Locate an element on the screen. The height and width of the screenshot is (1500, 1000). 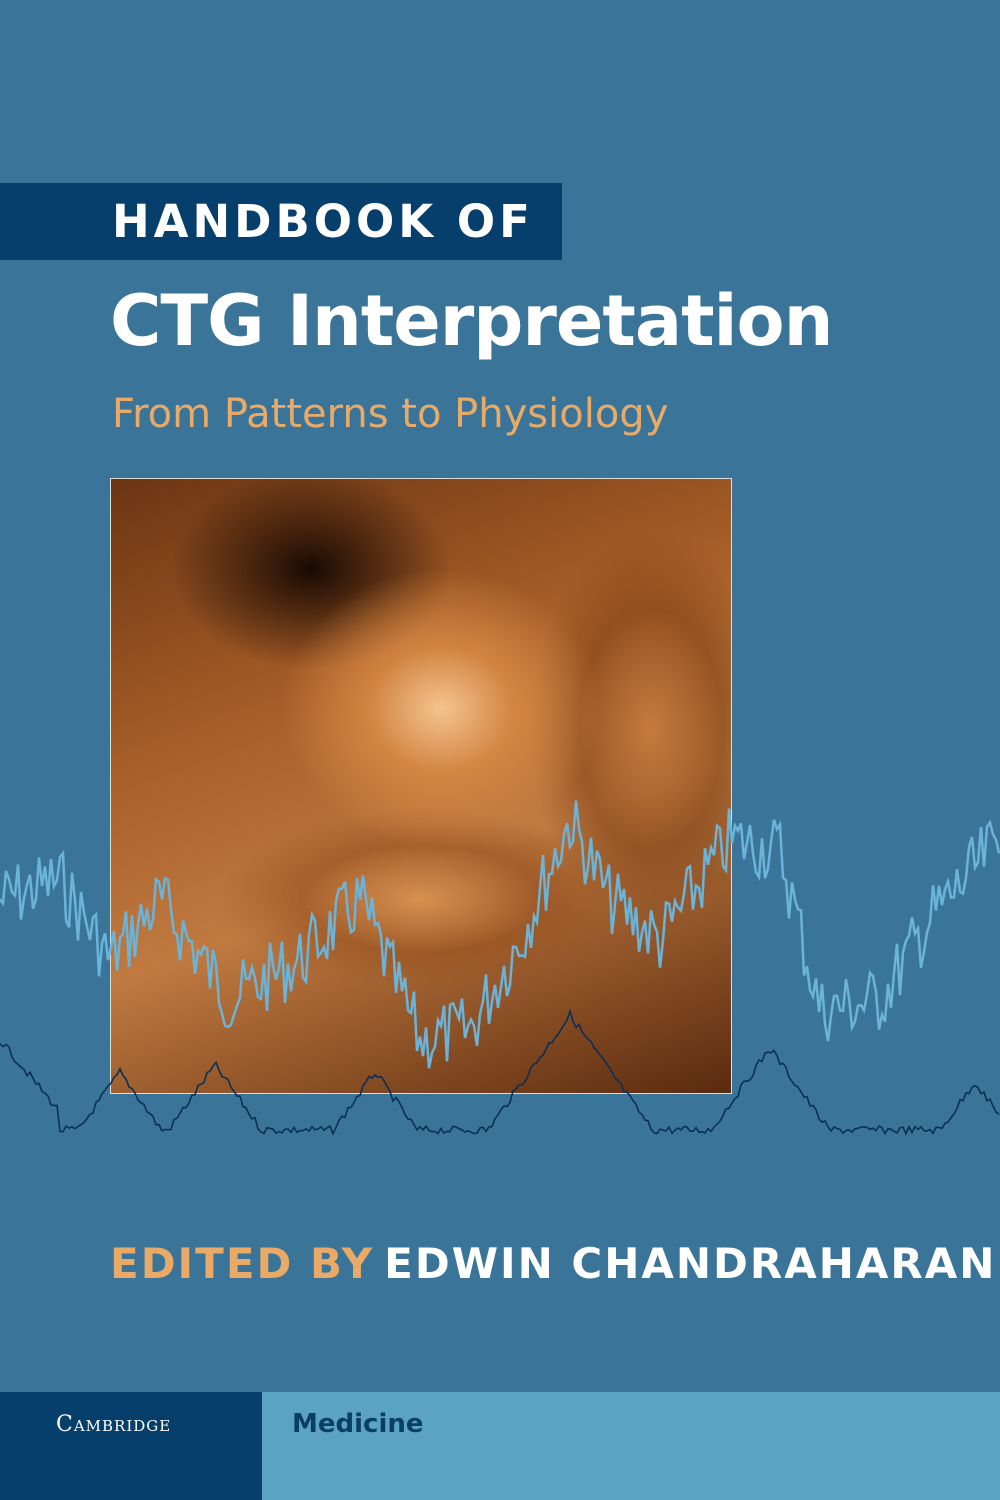
imprint-block is located at coordinates (631, 1446).